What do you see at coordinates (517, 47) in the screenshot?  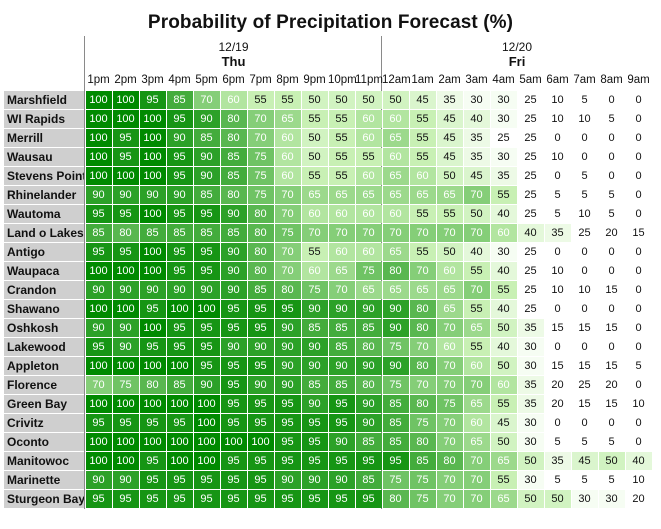 I see `day-date: 12/20` at bounding box center [517, 47].